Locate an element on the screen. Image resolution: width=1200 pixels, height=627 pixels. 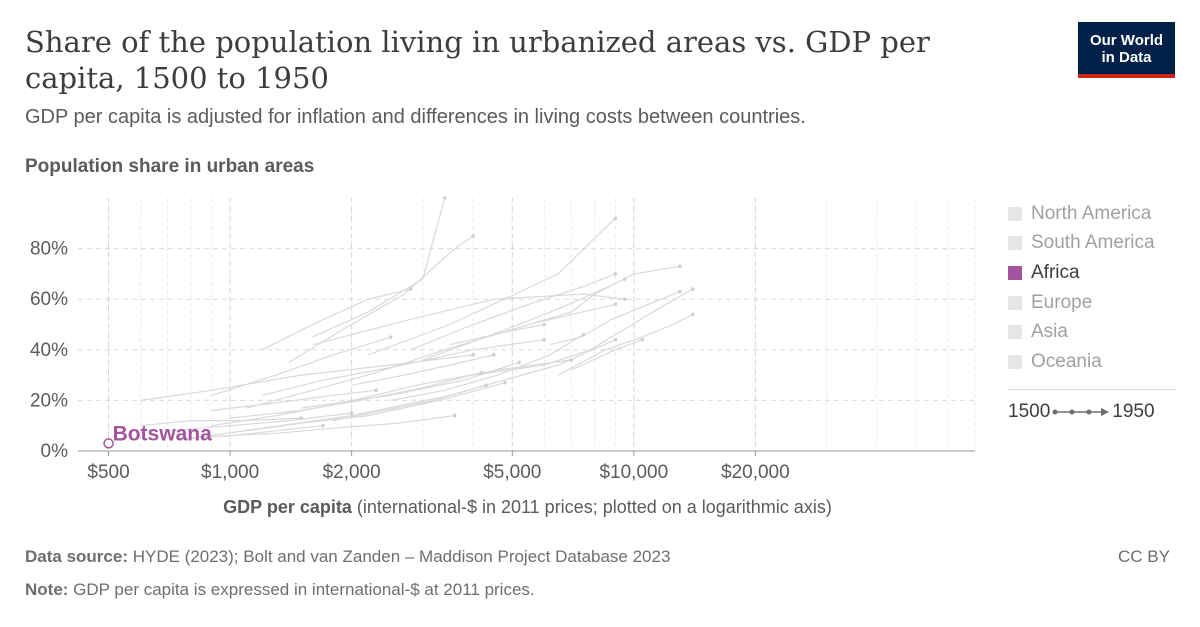
legend-label: Africa is located at coordinates (1055, 272).